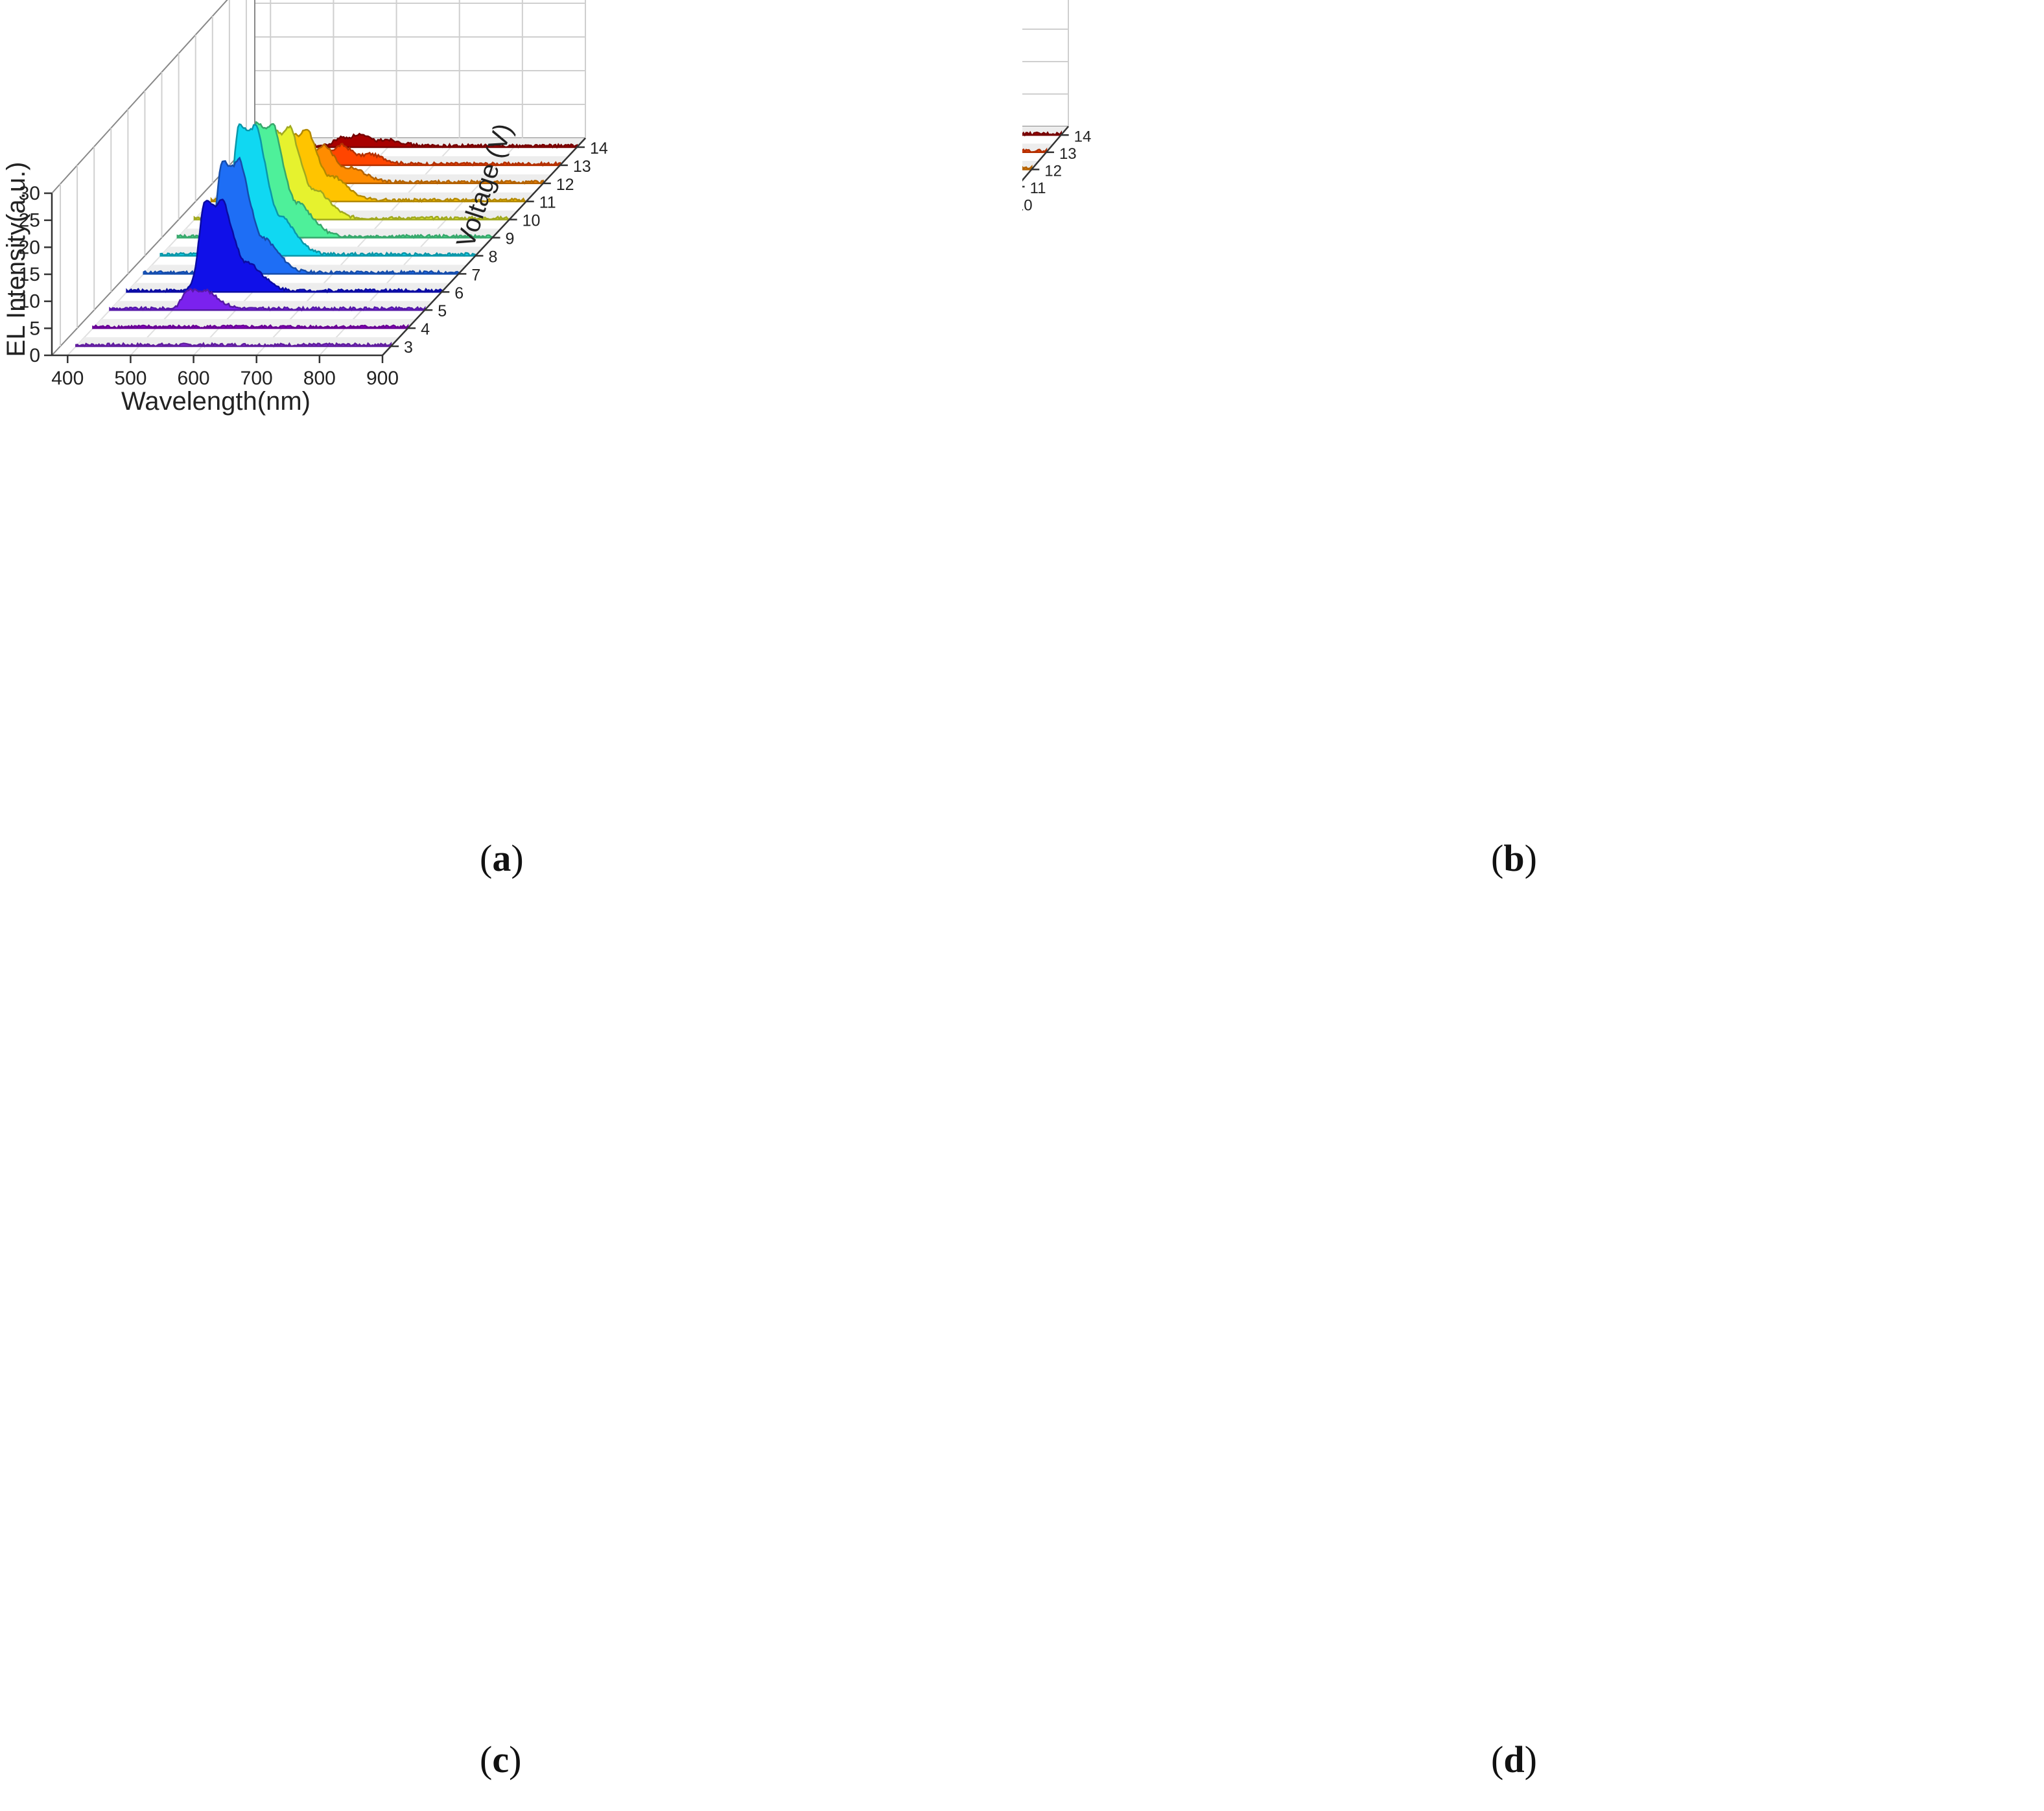 The image size is (2044, 1811). I want to click on caption-a-letter: a, so click(501, 858).